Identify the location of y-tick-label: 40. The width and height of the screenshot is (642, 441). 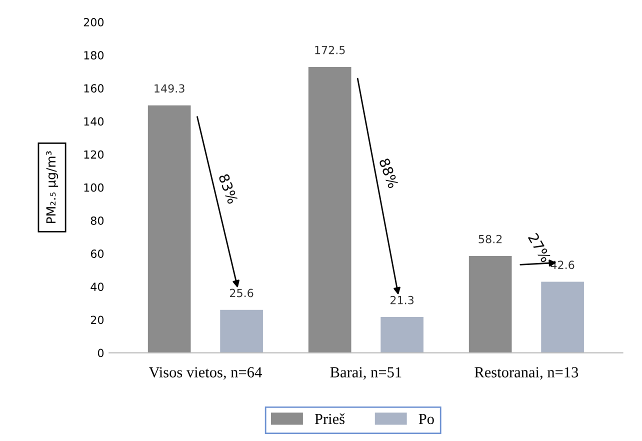
(97, 287).